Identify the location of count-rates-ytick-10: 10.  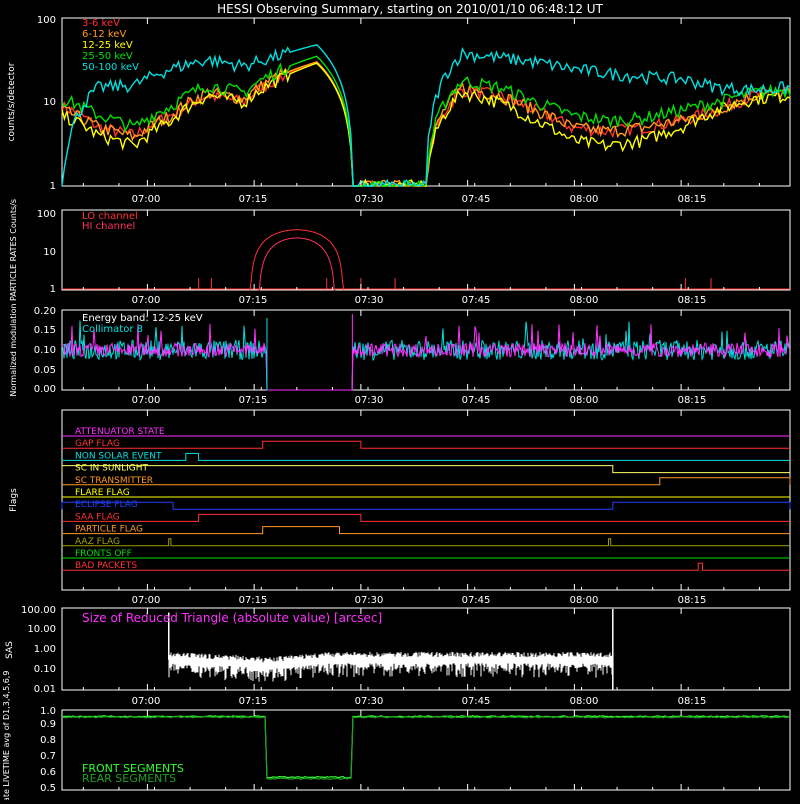
(49, 102).